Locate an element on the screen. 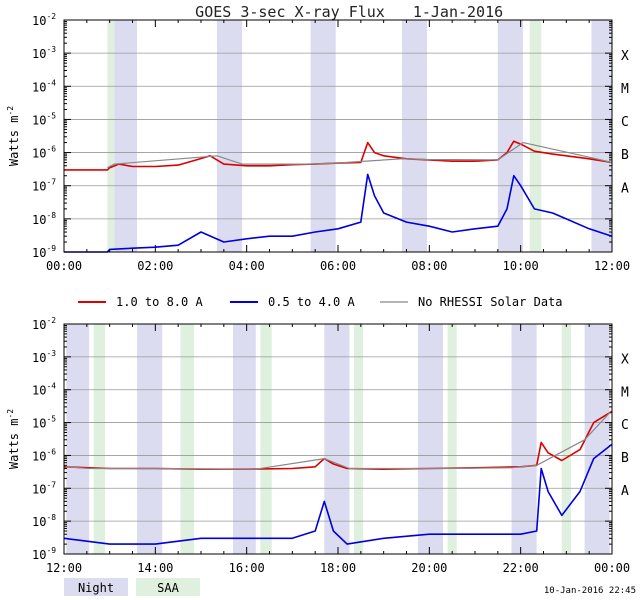 The image size is (640, 600). legend-label: 0.5 to 4.0 A is located at coordinates (311, 302).